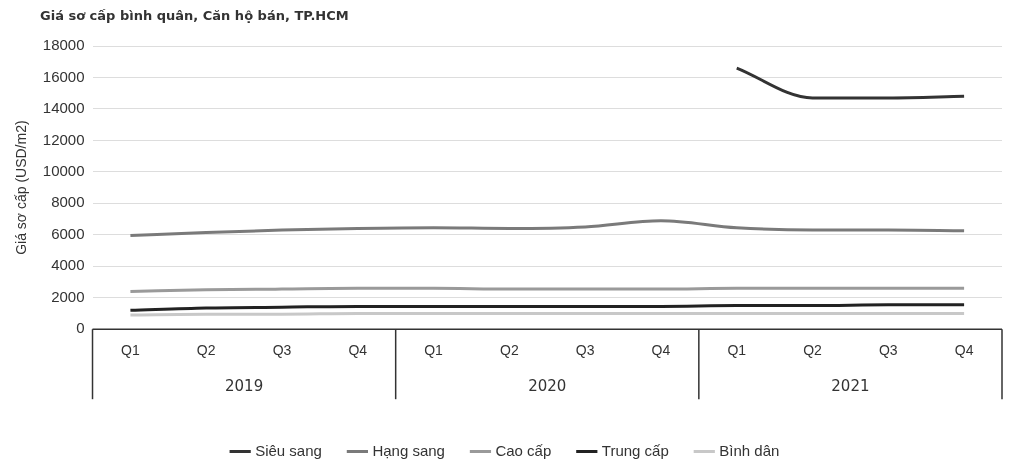 The height and width of the screenshot is (469, 1012). Describe the element at coordinates (288, 450) in the screenshot. I see `legend-label: Siêu sang` at that location.